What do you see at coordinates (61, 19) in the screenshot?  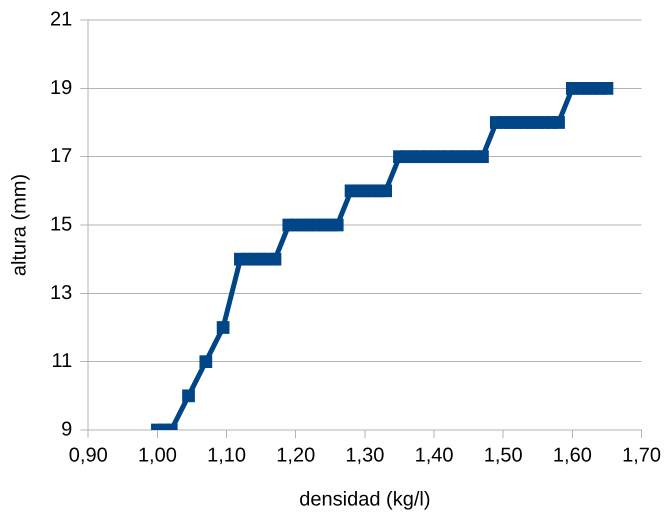 I see `y-tick-label: 21` at bounding box center [61, 19].